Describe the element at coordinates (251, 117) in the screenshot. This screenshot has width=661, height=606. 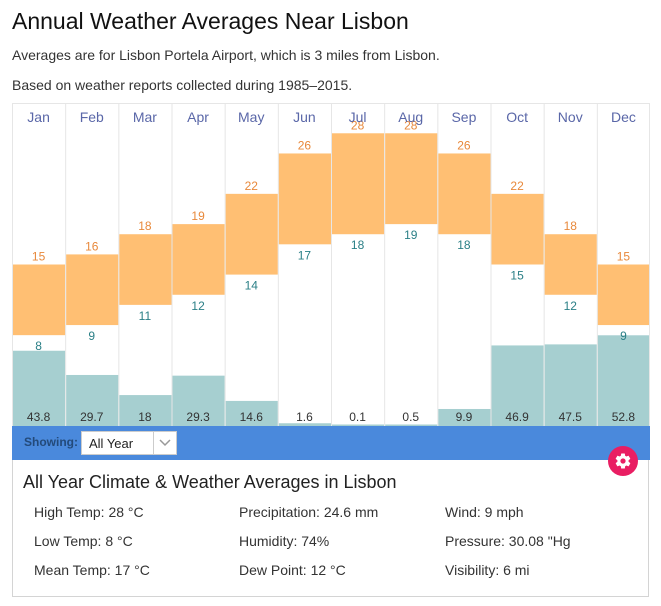
I see `month-label-may: May` at that location.